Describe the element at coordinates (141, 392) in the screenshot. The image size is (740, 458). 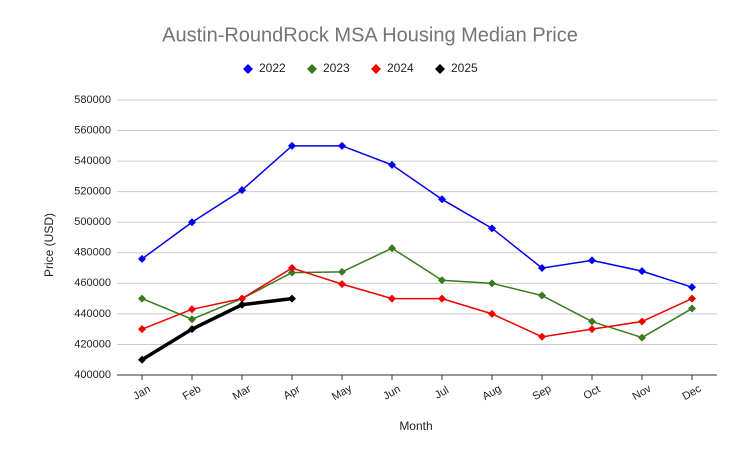
I see `x-tick-label: Jan` at that location.